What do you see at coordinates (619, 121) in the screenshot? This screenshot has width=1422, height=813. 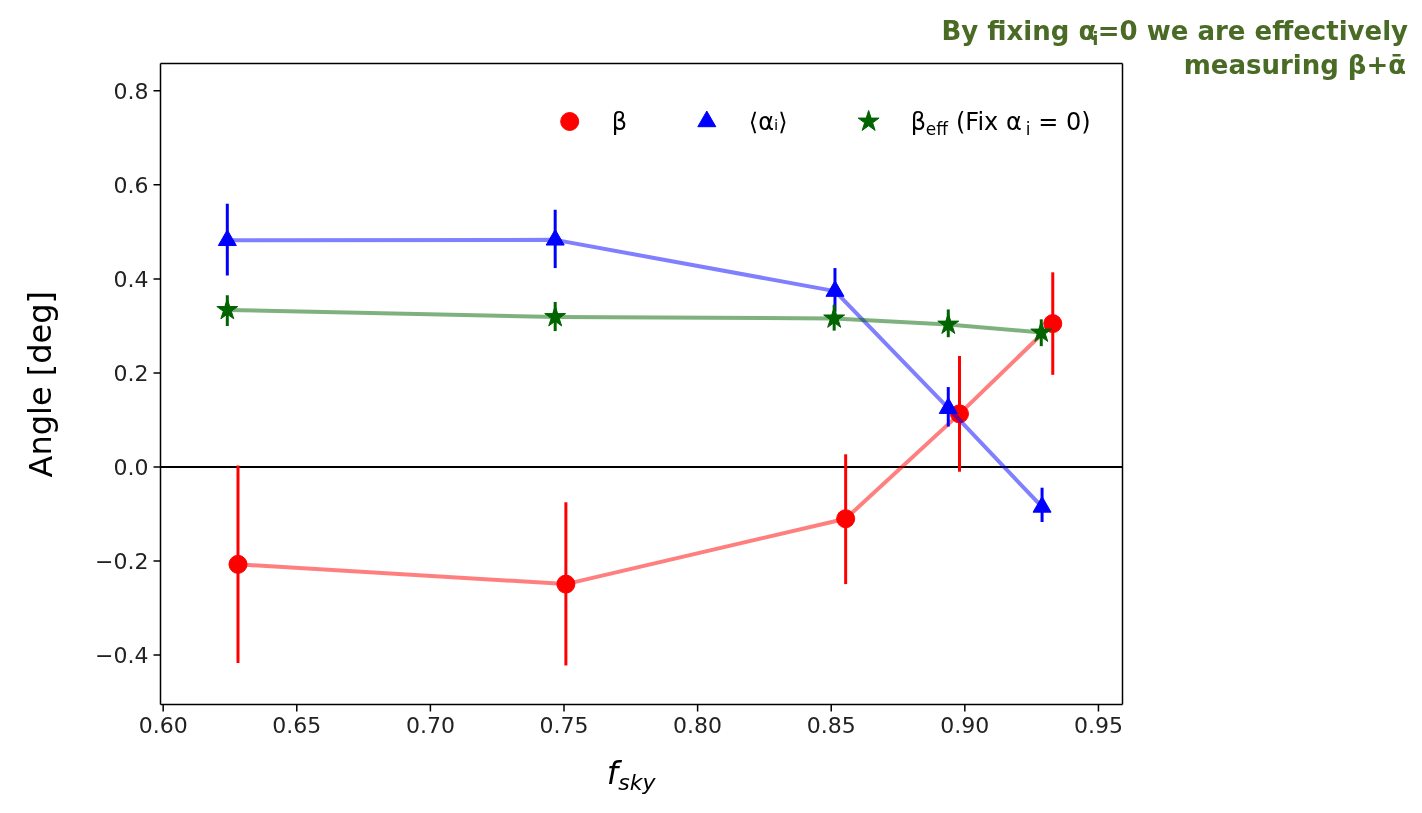 I see `legend-label: β` at bounding box center [619, 121].